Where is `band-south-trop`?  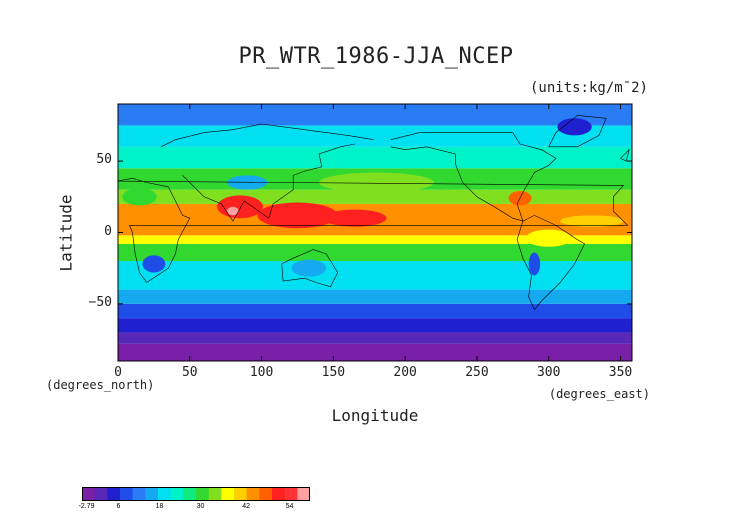 band-south-trop is located at coordinates (375, 252).